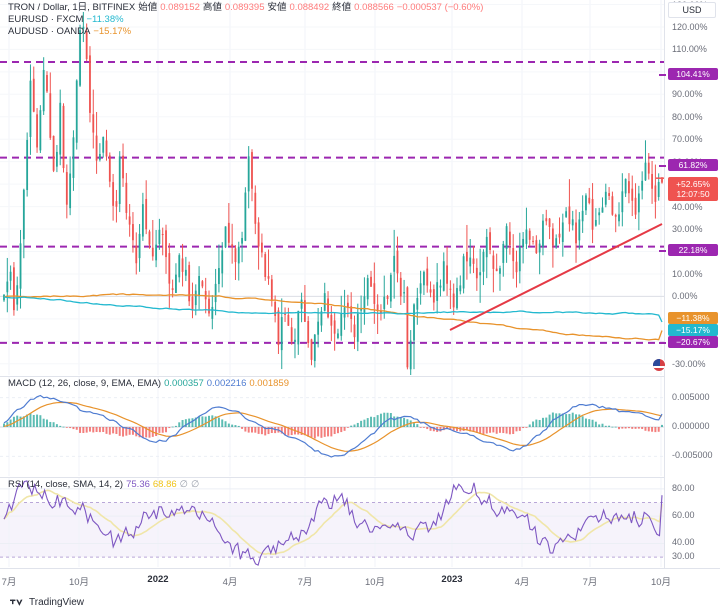  What do you see at coordinates (590, 582) in the screenshot?
I see `time-label-8: 7月` at bounding box center [590, 582].